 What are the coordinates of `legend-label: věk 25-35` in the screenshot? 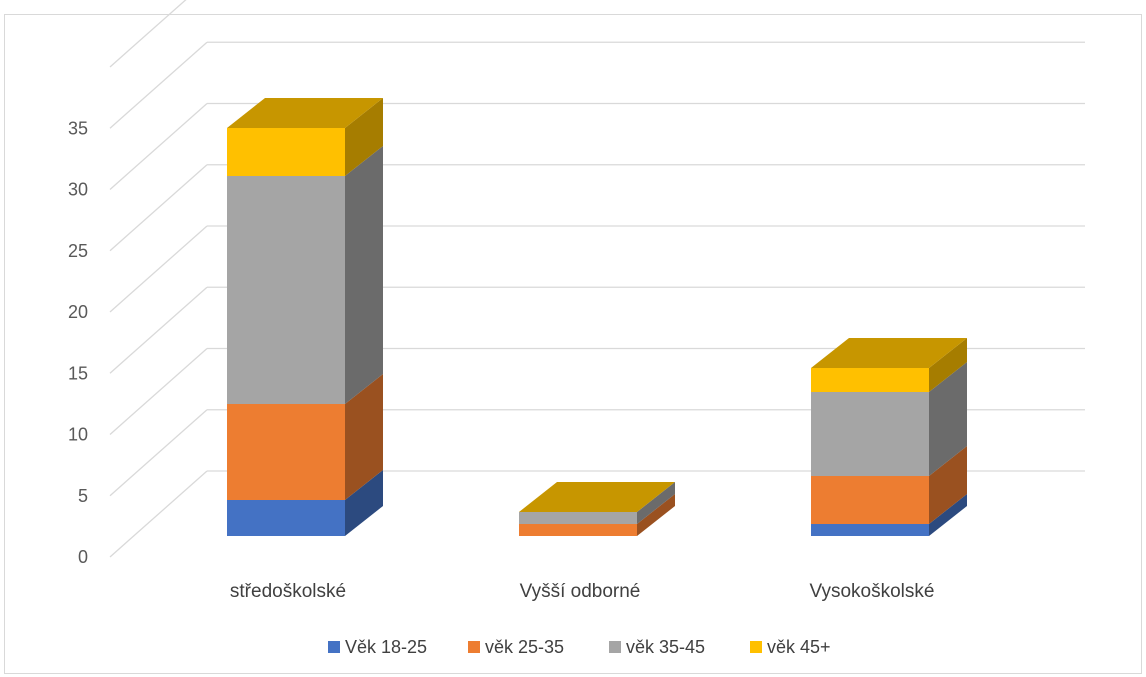 It's located at (524, 647).